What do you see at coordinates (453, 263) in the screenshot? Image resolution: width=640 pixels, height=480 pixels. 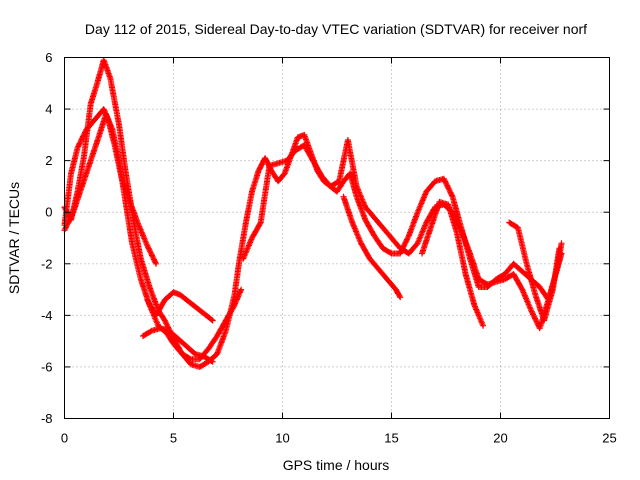 I see `series-track-i` at bounding box center [453, 263].